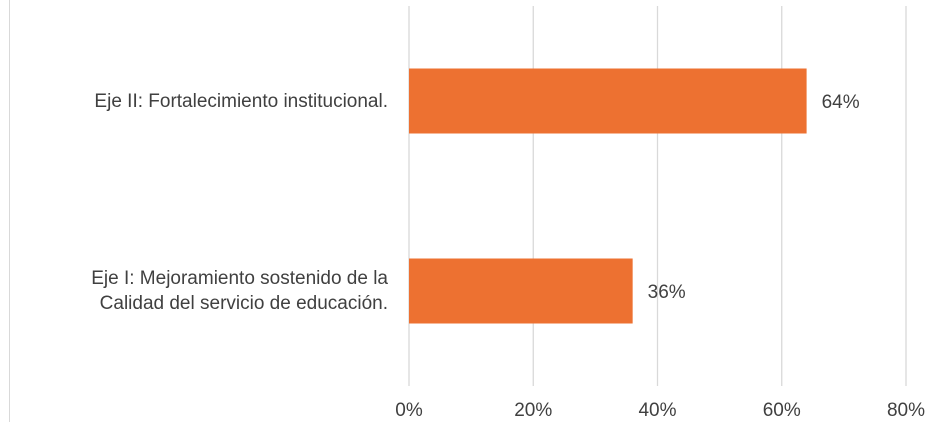  Describe the element at coordinates (9, 211) in the screenshot. I see `plot-area-border` at that location.